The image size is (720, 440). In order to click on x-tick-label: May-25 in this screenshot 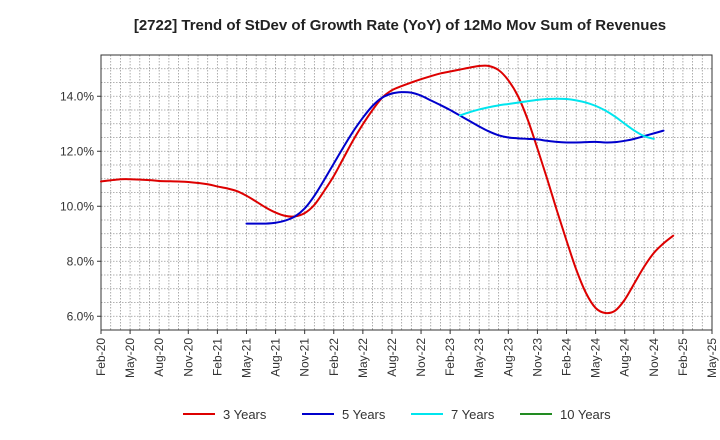, I will do `click(712, 358)`.